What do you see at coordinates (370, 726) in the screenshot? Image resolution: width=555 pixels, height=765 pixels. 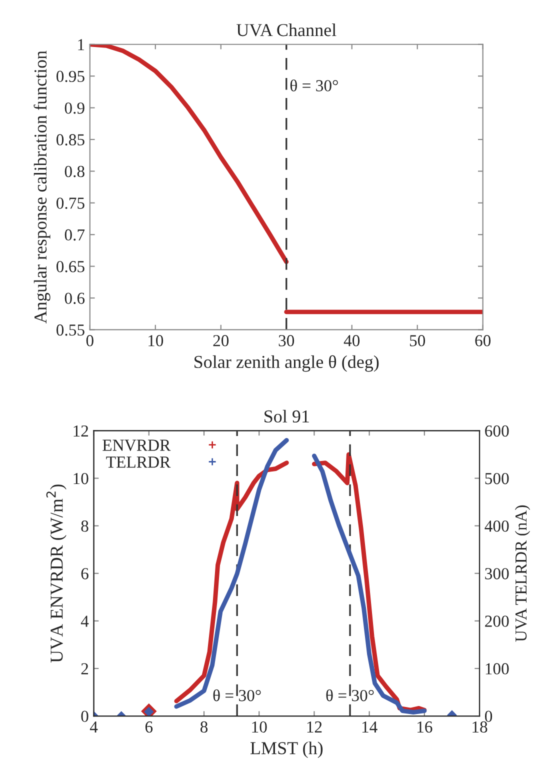 I see `x-tick-label: 14` at bounding box center [370, 726].